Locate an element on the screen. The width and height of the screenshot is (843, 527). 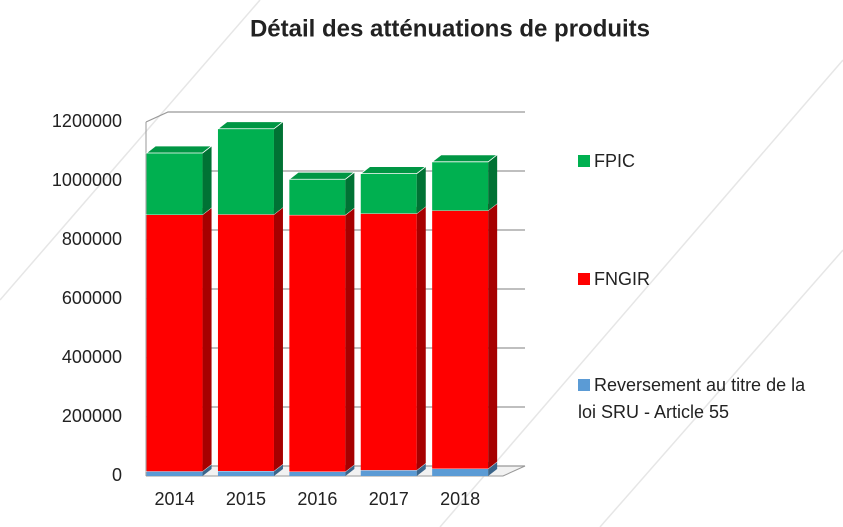
x-tick-label: 2015 is located at coordinates (246, 499).